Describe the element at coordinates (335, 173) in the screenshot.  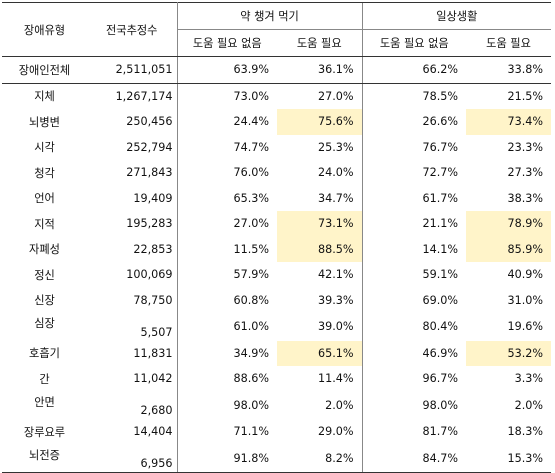
I see `cell-medication-help: 24.0%` at that location.